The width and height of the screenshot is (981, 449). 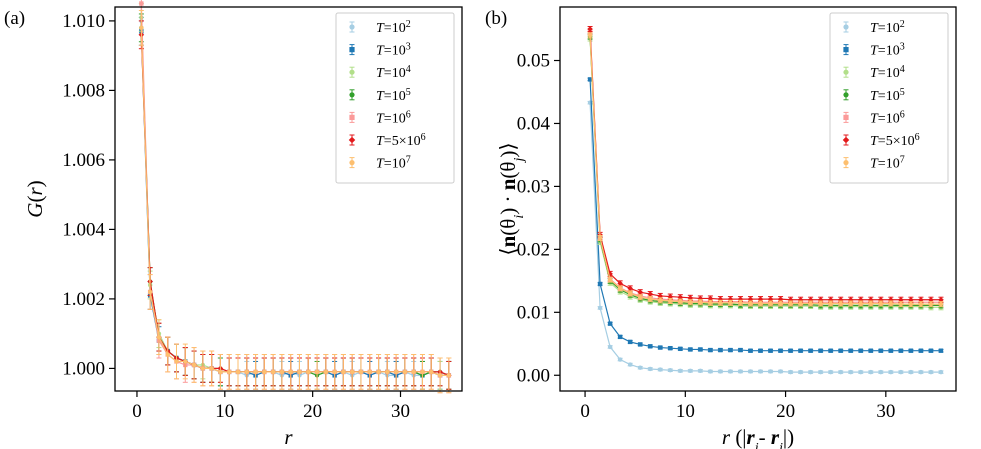 I want to click on y-tick-label: 1.008, so click(x=83, y=90).